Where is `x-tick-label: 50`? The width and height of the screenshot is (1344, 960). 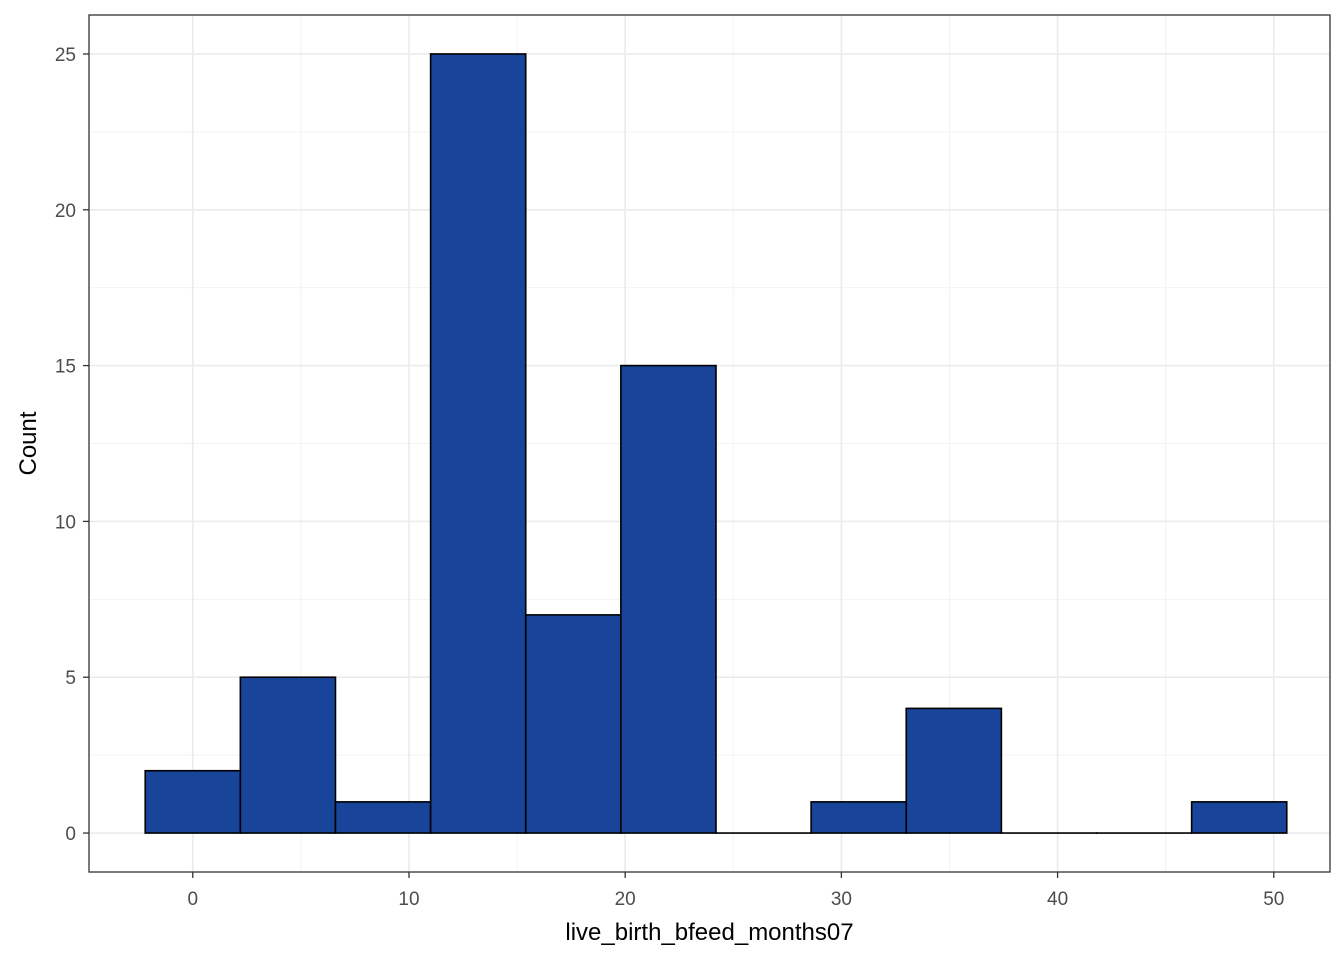 x-tick-label: 50 is located at coordinates (1273, 899).